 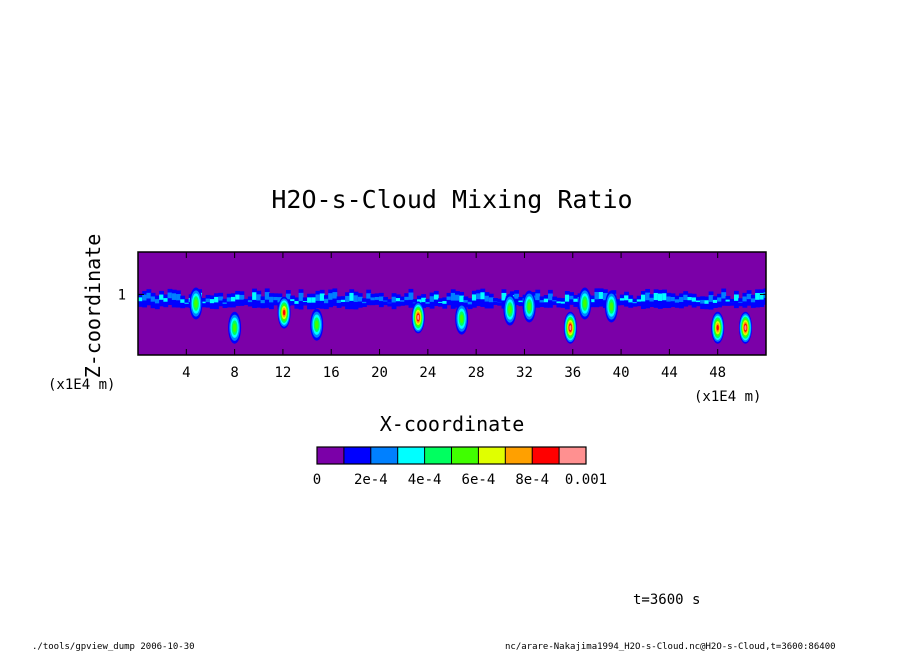 I want to click on x-tick-label: 32, so click(x=524, y=373).